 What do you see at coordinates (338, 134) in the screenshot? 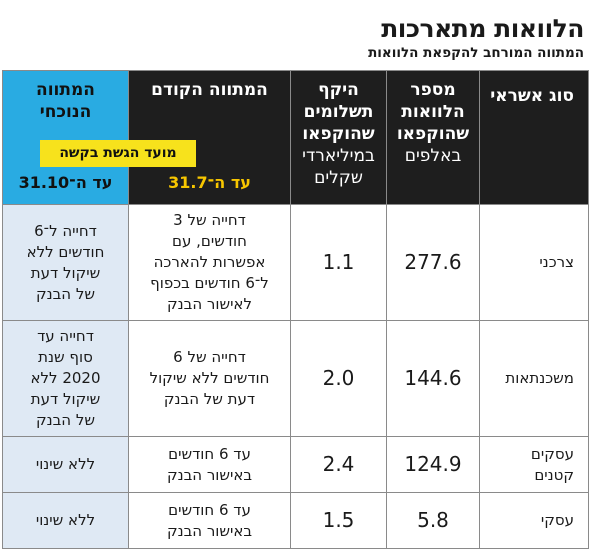
I see `col-header-amount-line: שהוקפאו` at bounding box center [338, 134].